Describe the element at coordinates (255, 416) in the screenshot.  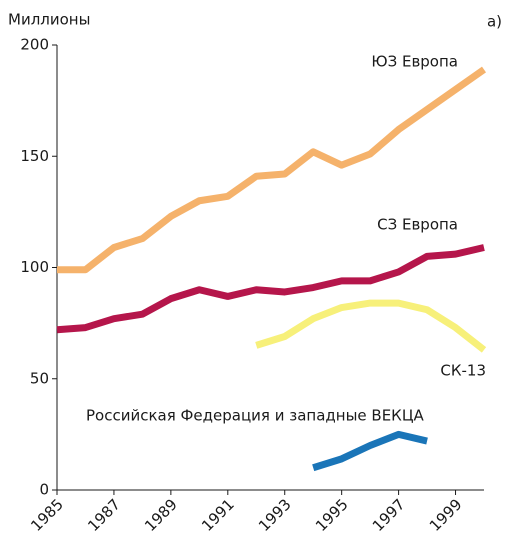
I see `series-label: Российская Федерация и западные ВЕКЦА` at that location.